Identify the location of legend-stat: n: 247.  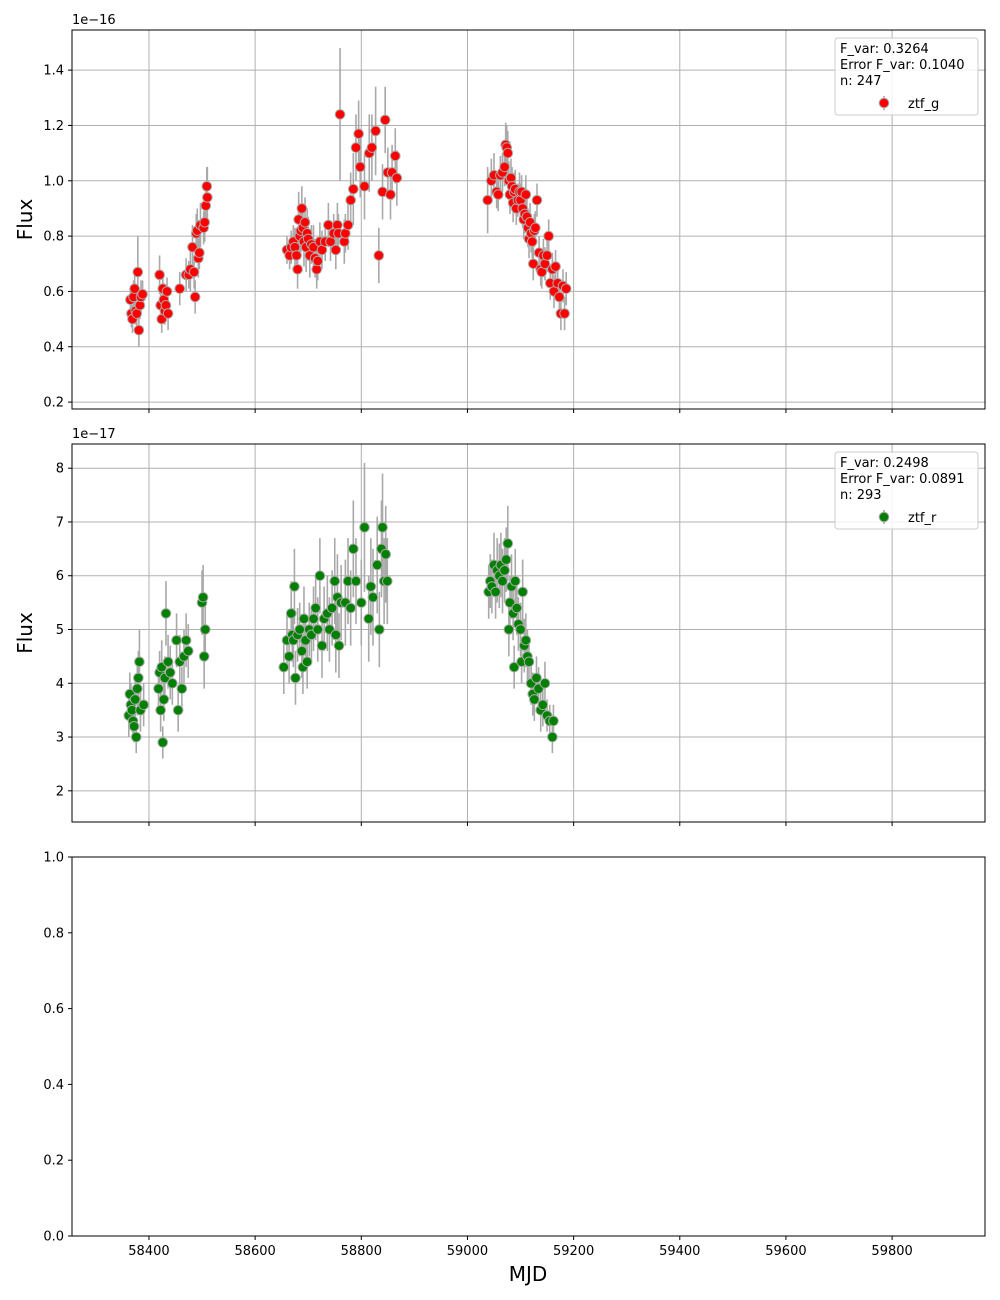
(861, 81).